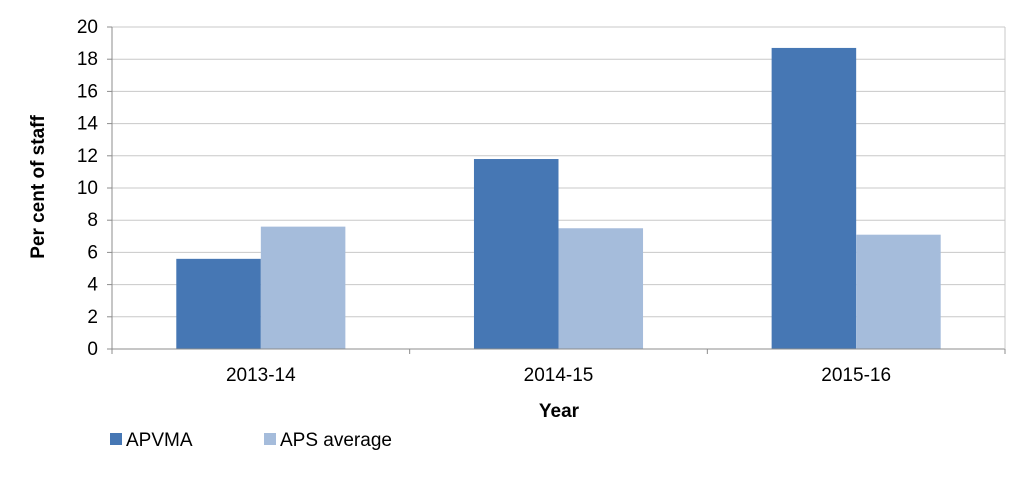 The width and height of the screenshot is (1035, 477). I want to click on x-tick-label: 2014-15, so click(559, 375).